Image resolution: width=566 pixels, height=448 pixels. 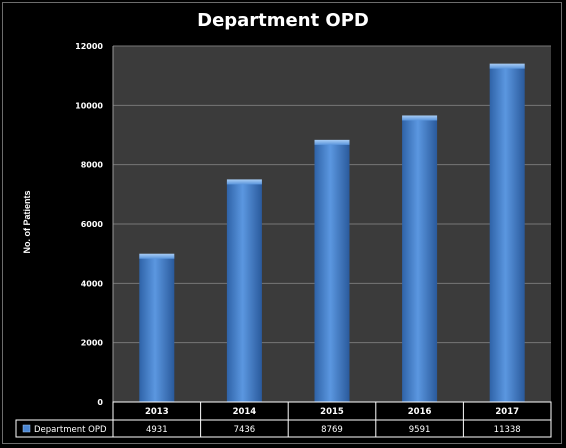 What do you see at coordinates (420, 118) in the screenshot?
I see `bar-top-2016` at bounding box center [420, 118].